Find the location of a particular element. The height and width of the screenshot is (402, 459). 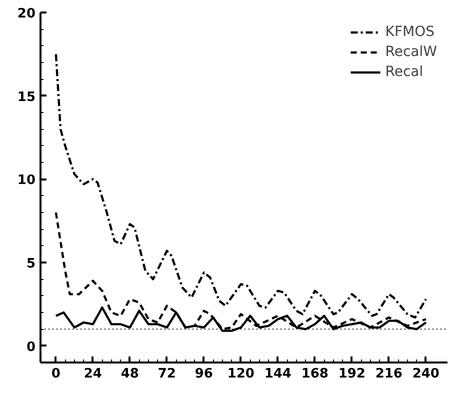

legend-label: RecalW is located at coordinates (411, 52).